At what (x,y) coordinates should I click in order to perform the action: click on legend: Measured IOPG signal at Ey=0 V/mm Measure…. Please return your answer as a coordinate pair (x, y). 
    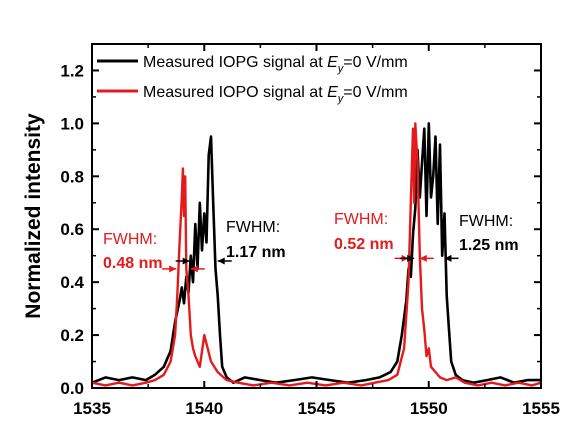
    Looking at the image, I should click on (252, 79).